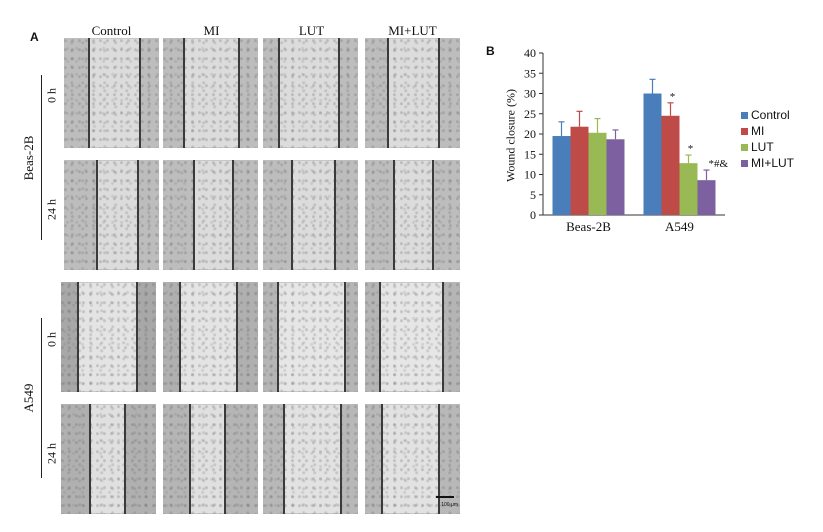  I want to click on micrograph-a549-24h-control, so click(108, 459).